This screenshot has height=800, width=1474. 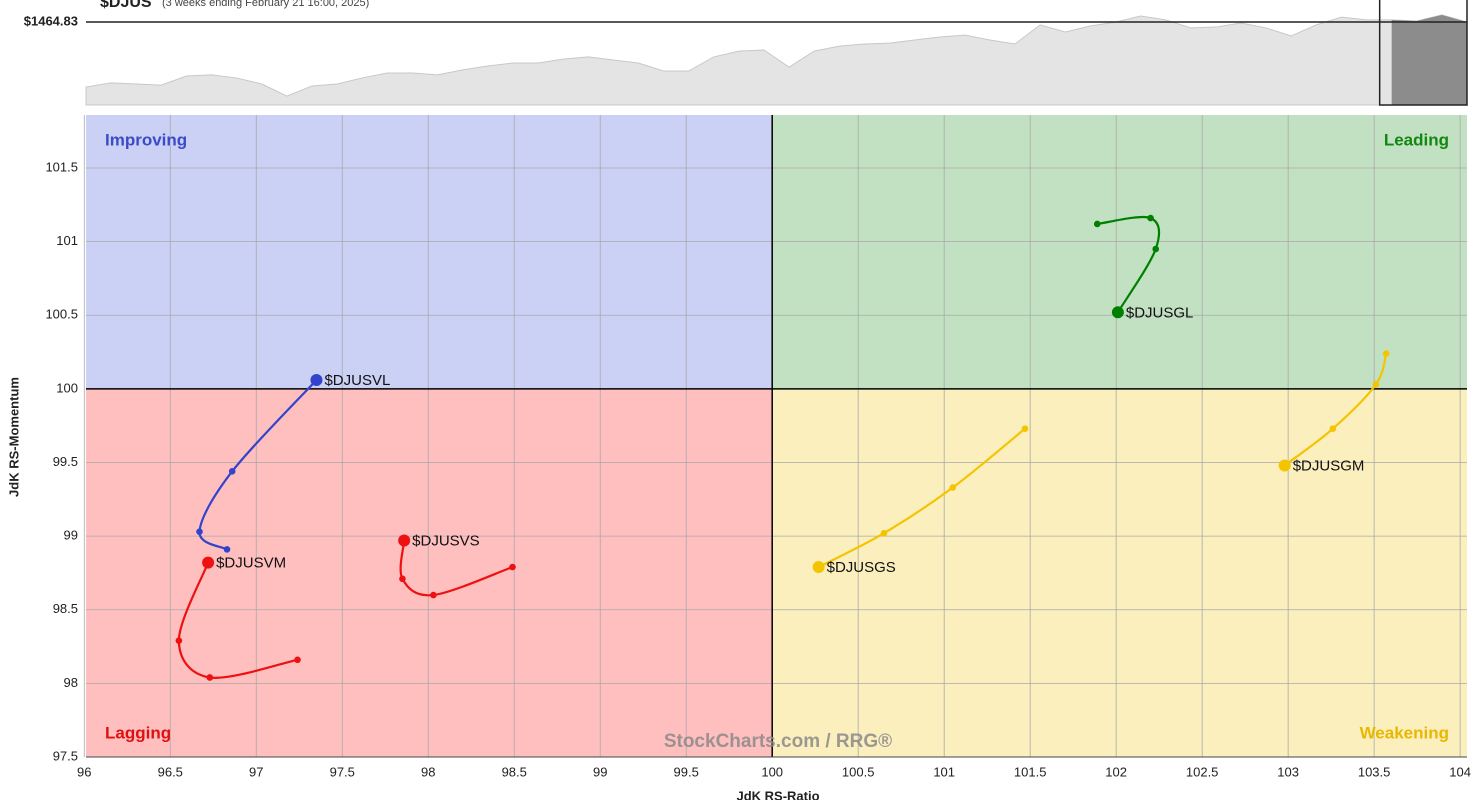 I want to click on series-label: $DJUSGS, so click(x=861, y=567).